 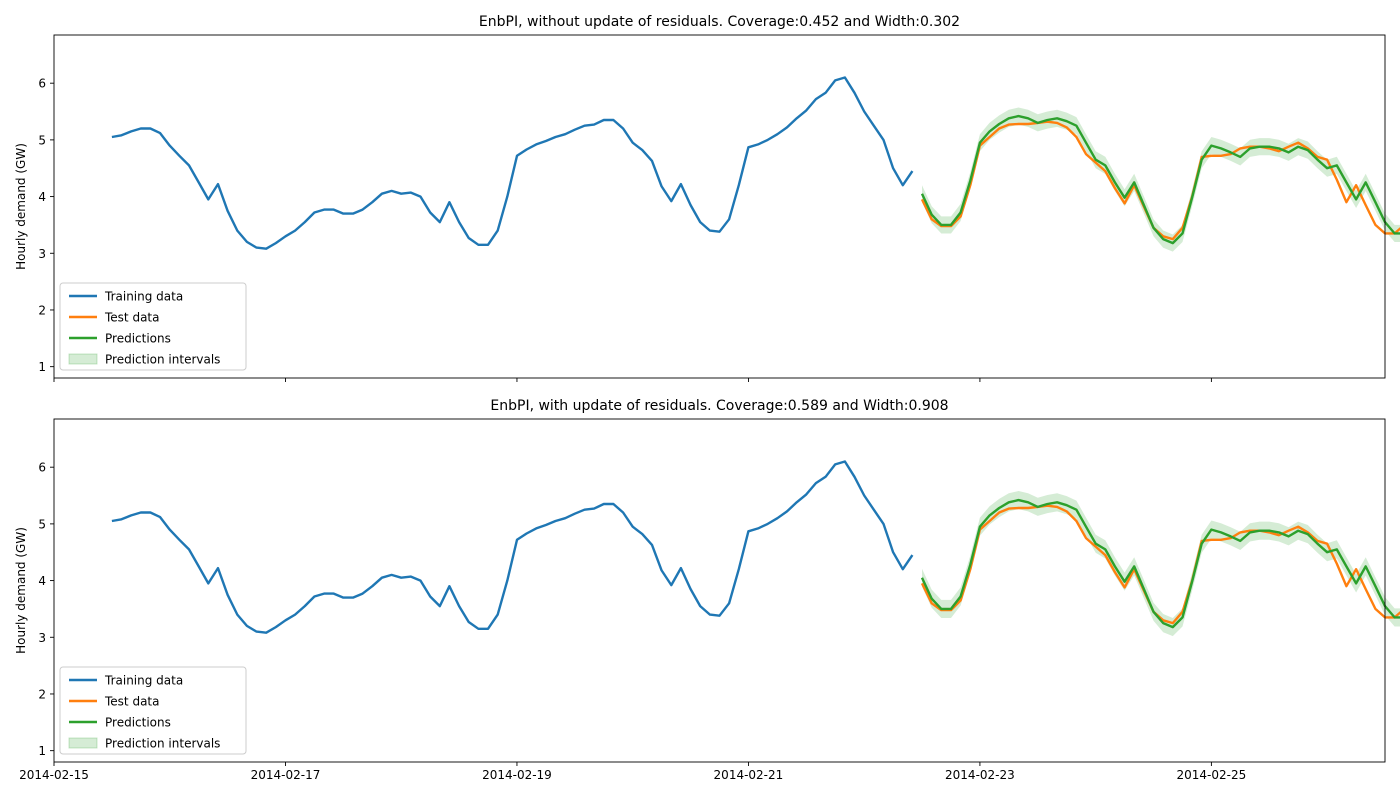 I want to click on x-tick-label: 2014-02-19, so click(x=517, y=775).